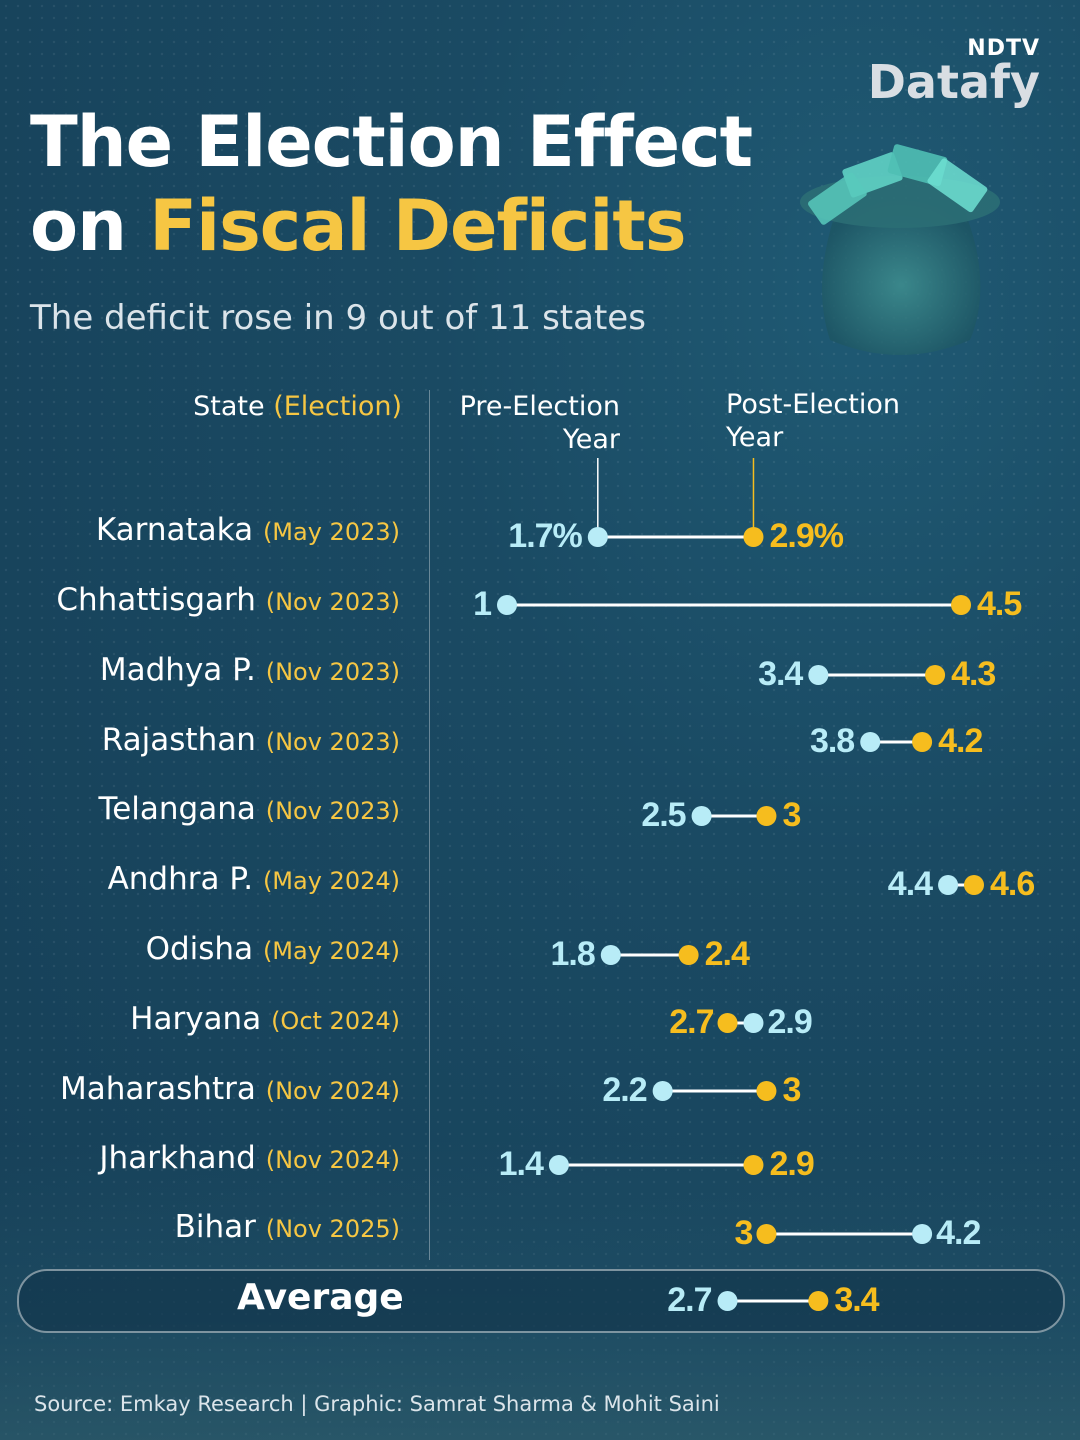  Describe the element at coordinates (753, 1165) in the screenshot. I see `row-9-post-dot` at that location.